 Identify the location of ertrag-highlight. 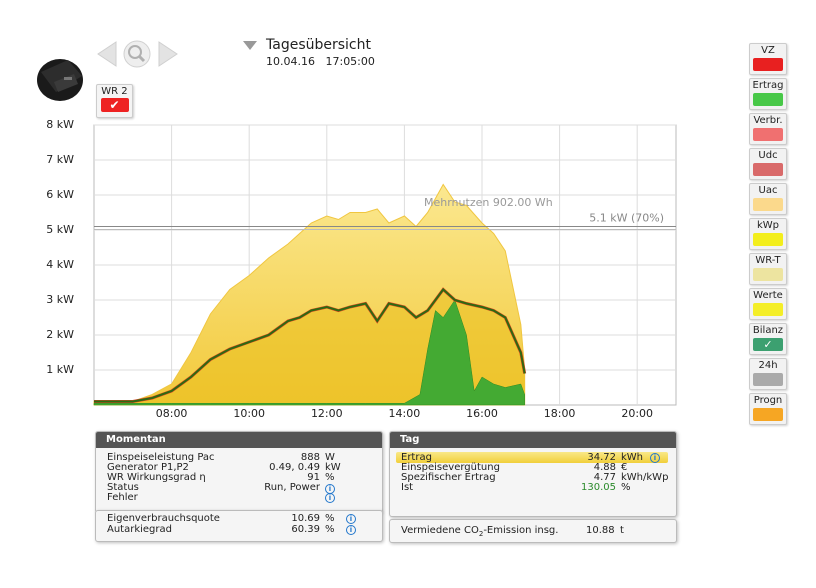
(532, 457).